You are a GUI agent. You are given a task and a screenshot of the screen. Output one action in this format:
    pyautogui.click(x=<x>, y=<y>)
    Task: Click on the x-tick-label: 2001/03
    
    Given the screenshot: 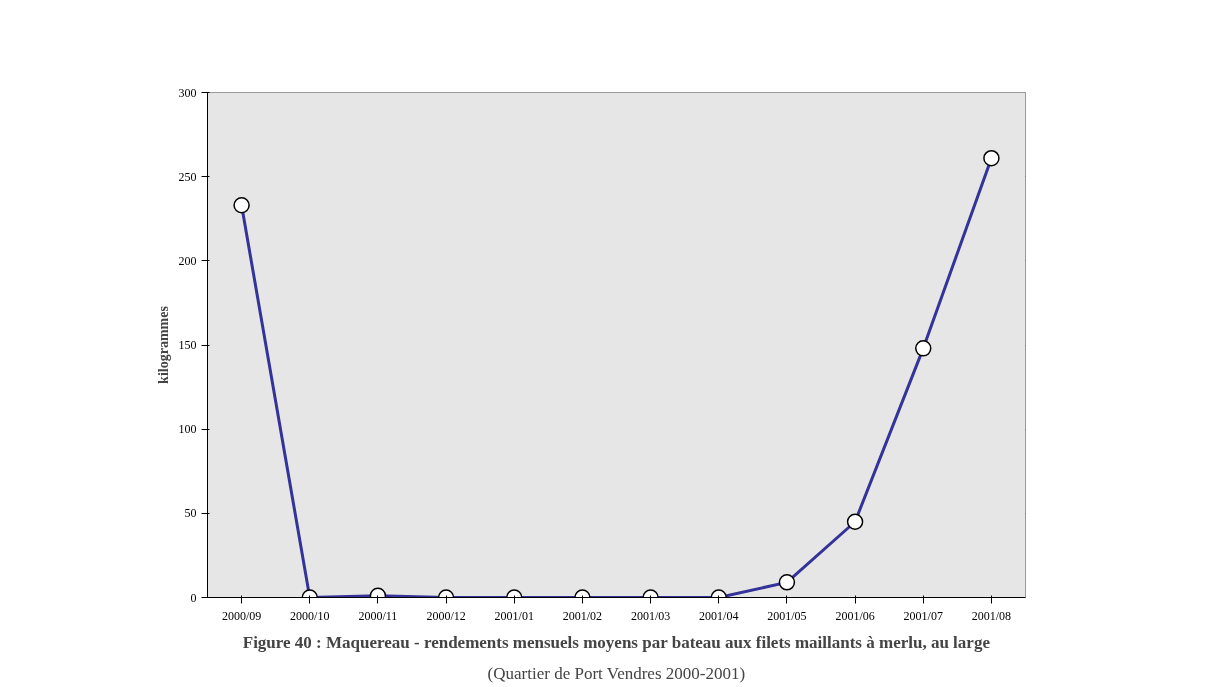 What is the action you would take?
    pyautogui.click(x=650, y=615)
    